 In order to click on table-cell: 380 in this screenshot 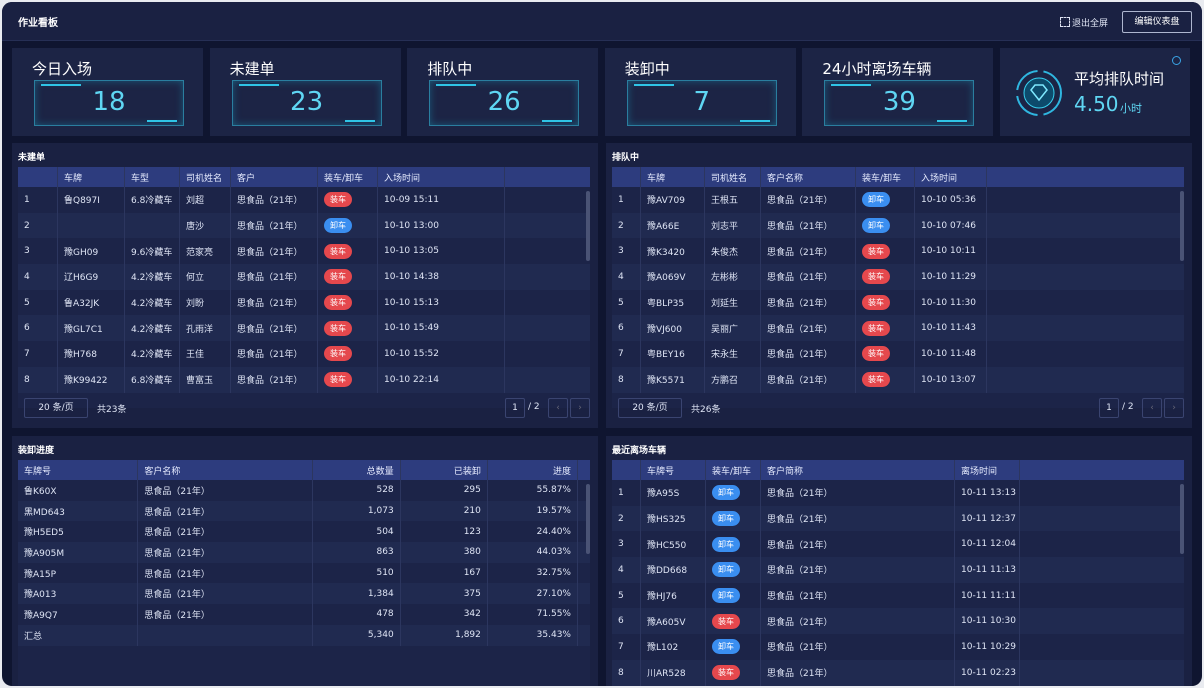, I will do `click(444, 552)`.